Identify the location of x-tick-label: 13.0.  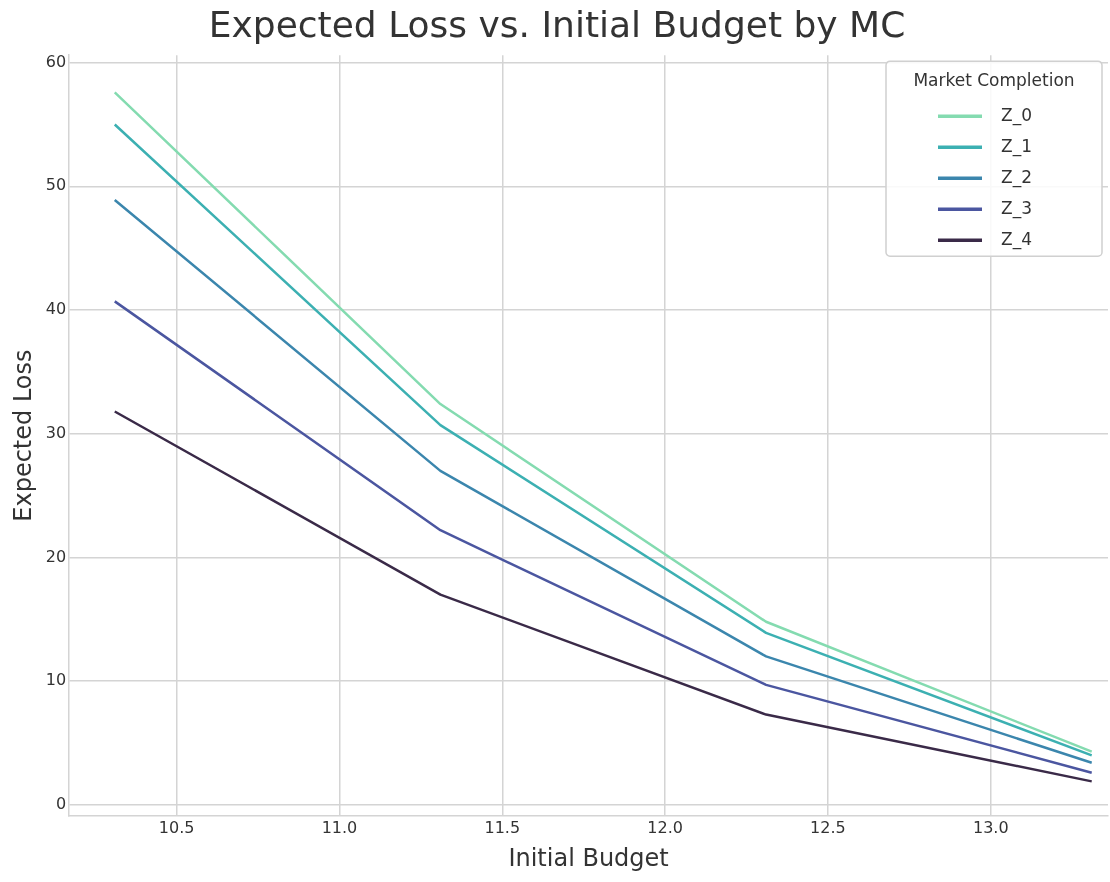
(990, 827).